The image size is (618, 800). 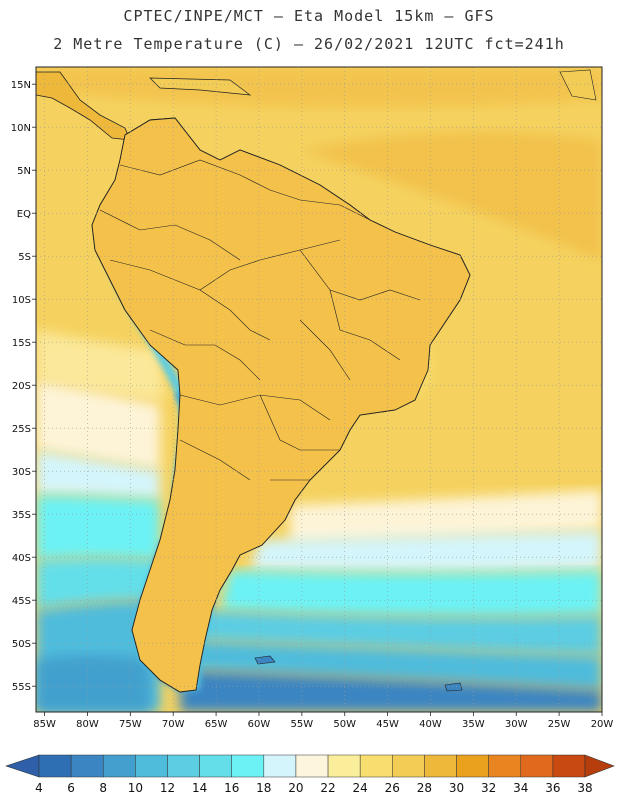 I want to click on colorbar-label: 38, so click(x=584, y=788).